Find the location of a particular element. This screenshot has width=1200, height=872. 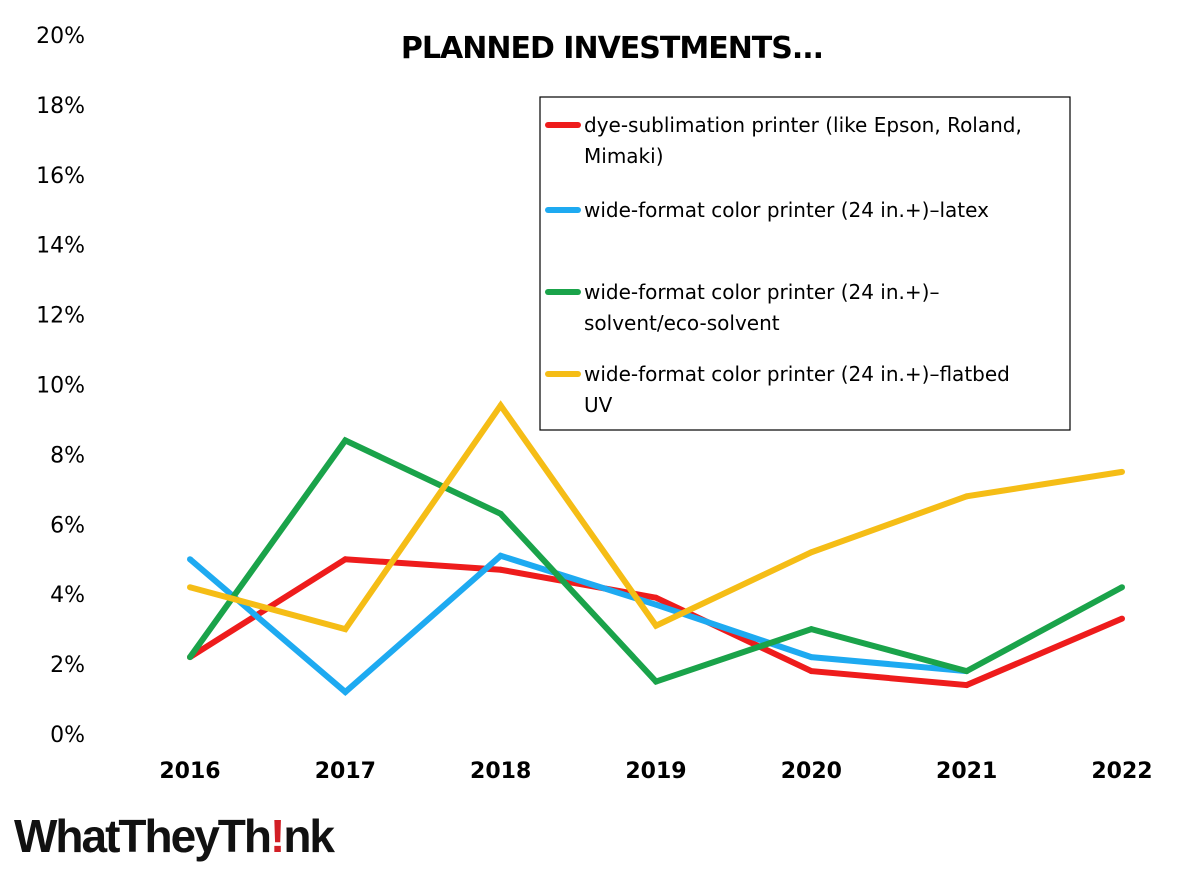

y-tick-label: 6% is located at coordinates (67, 525).